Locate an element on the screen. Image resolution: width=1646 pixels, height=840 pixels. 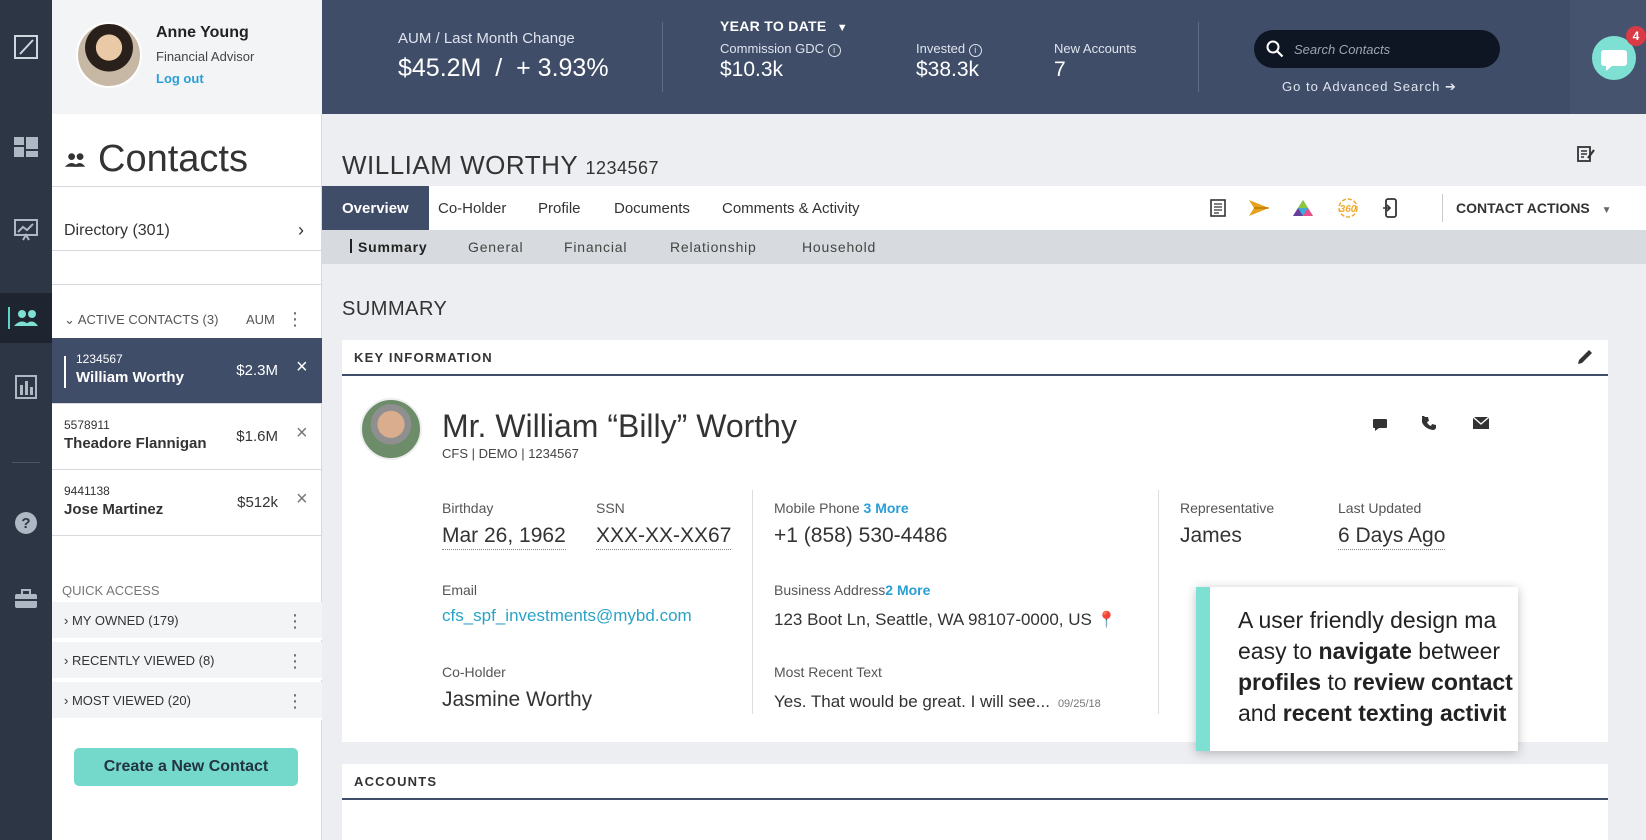
email-icon is located at coordinates (1481, 423).